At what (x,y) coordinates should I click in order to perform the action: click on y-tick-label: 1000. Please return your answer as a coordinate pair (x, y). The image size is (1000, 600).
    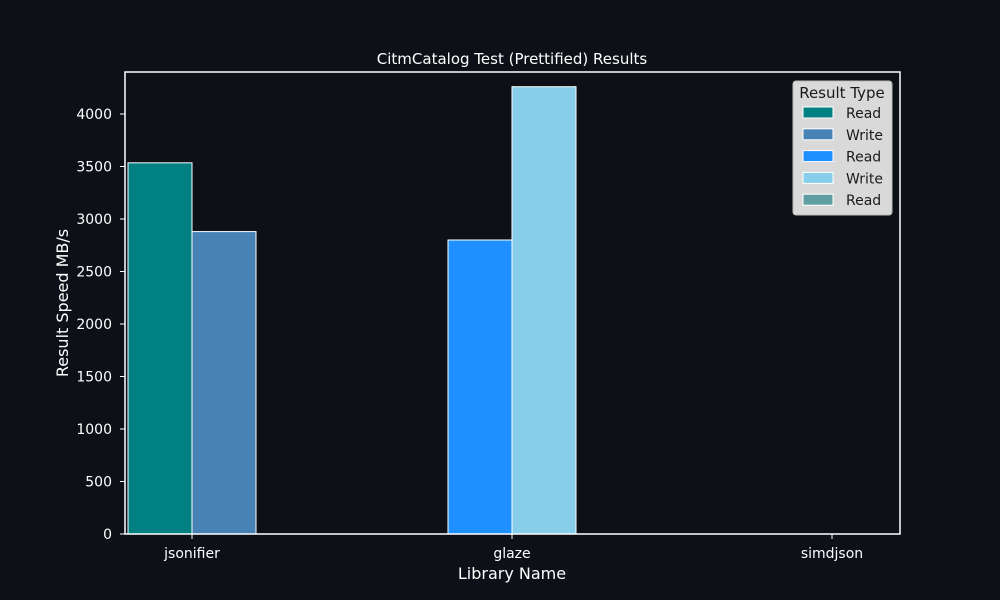
    Looking at the image, I should click on (94, 430).